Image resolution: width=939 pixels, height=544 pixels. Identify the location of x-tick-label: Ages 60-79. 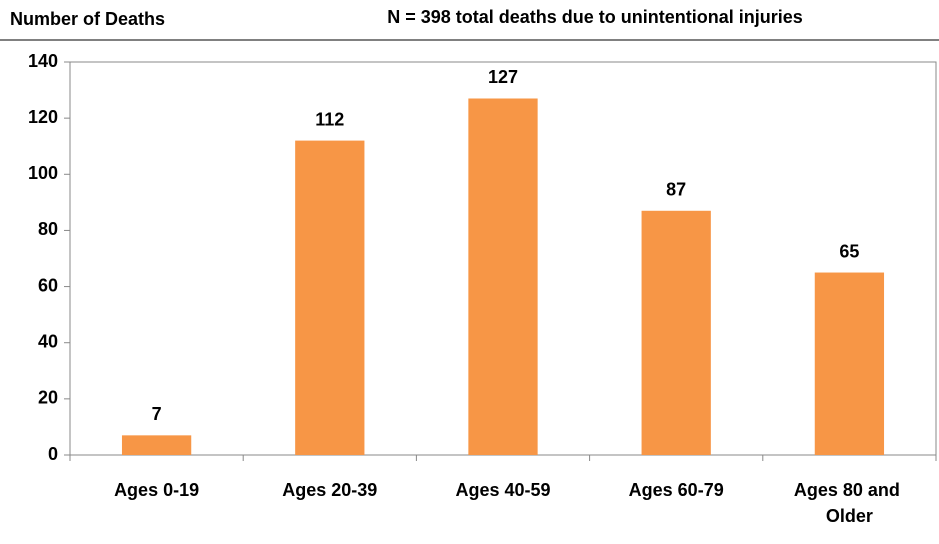
(676, 490).